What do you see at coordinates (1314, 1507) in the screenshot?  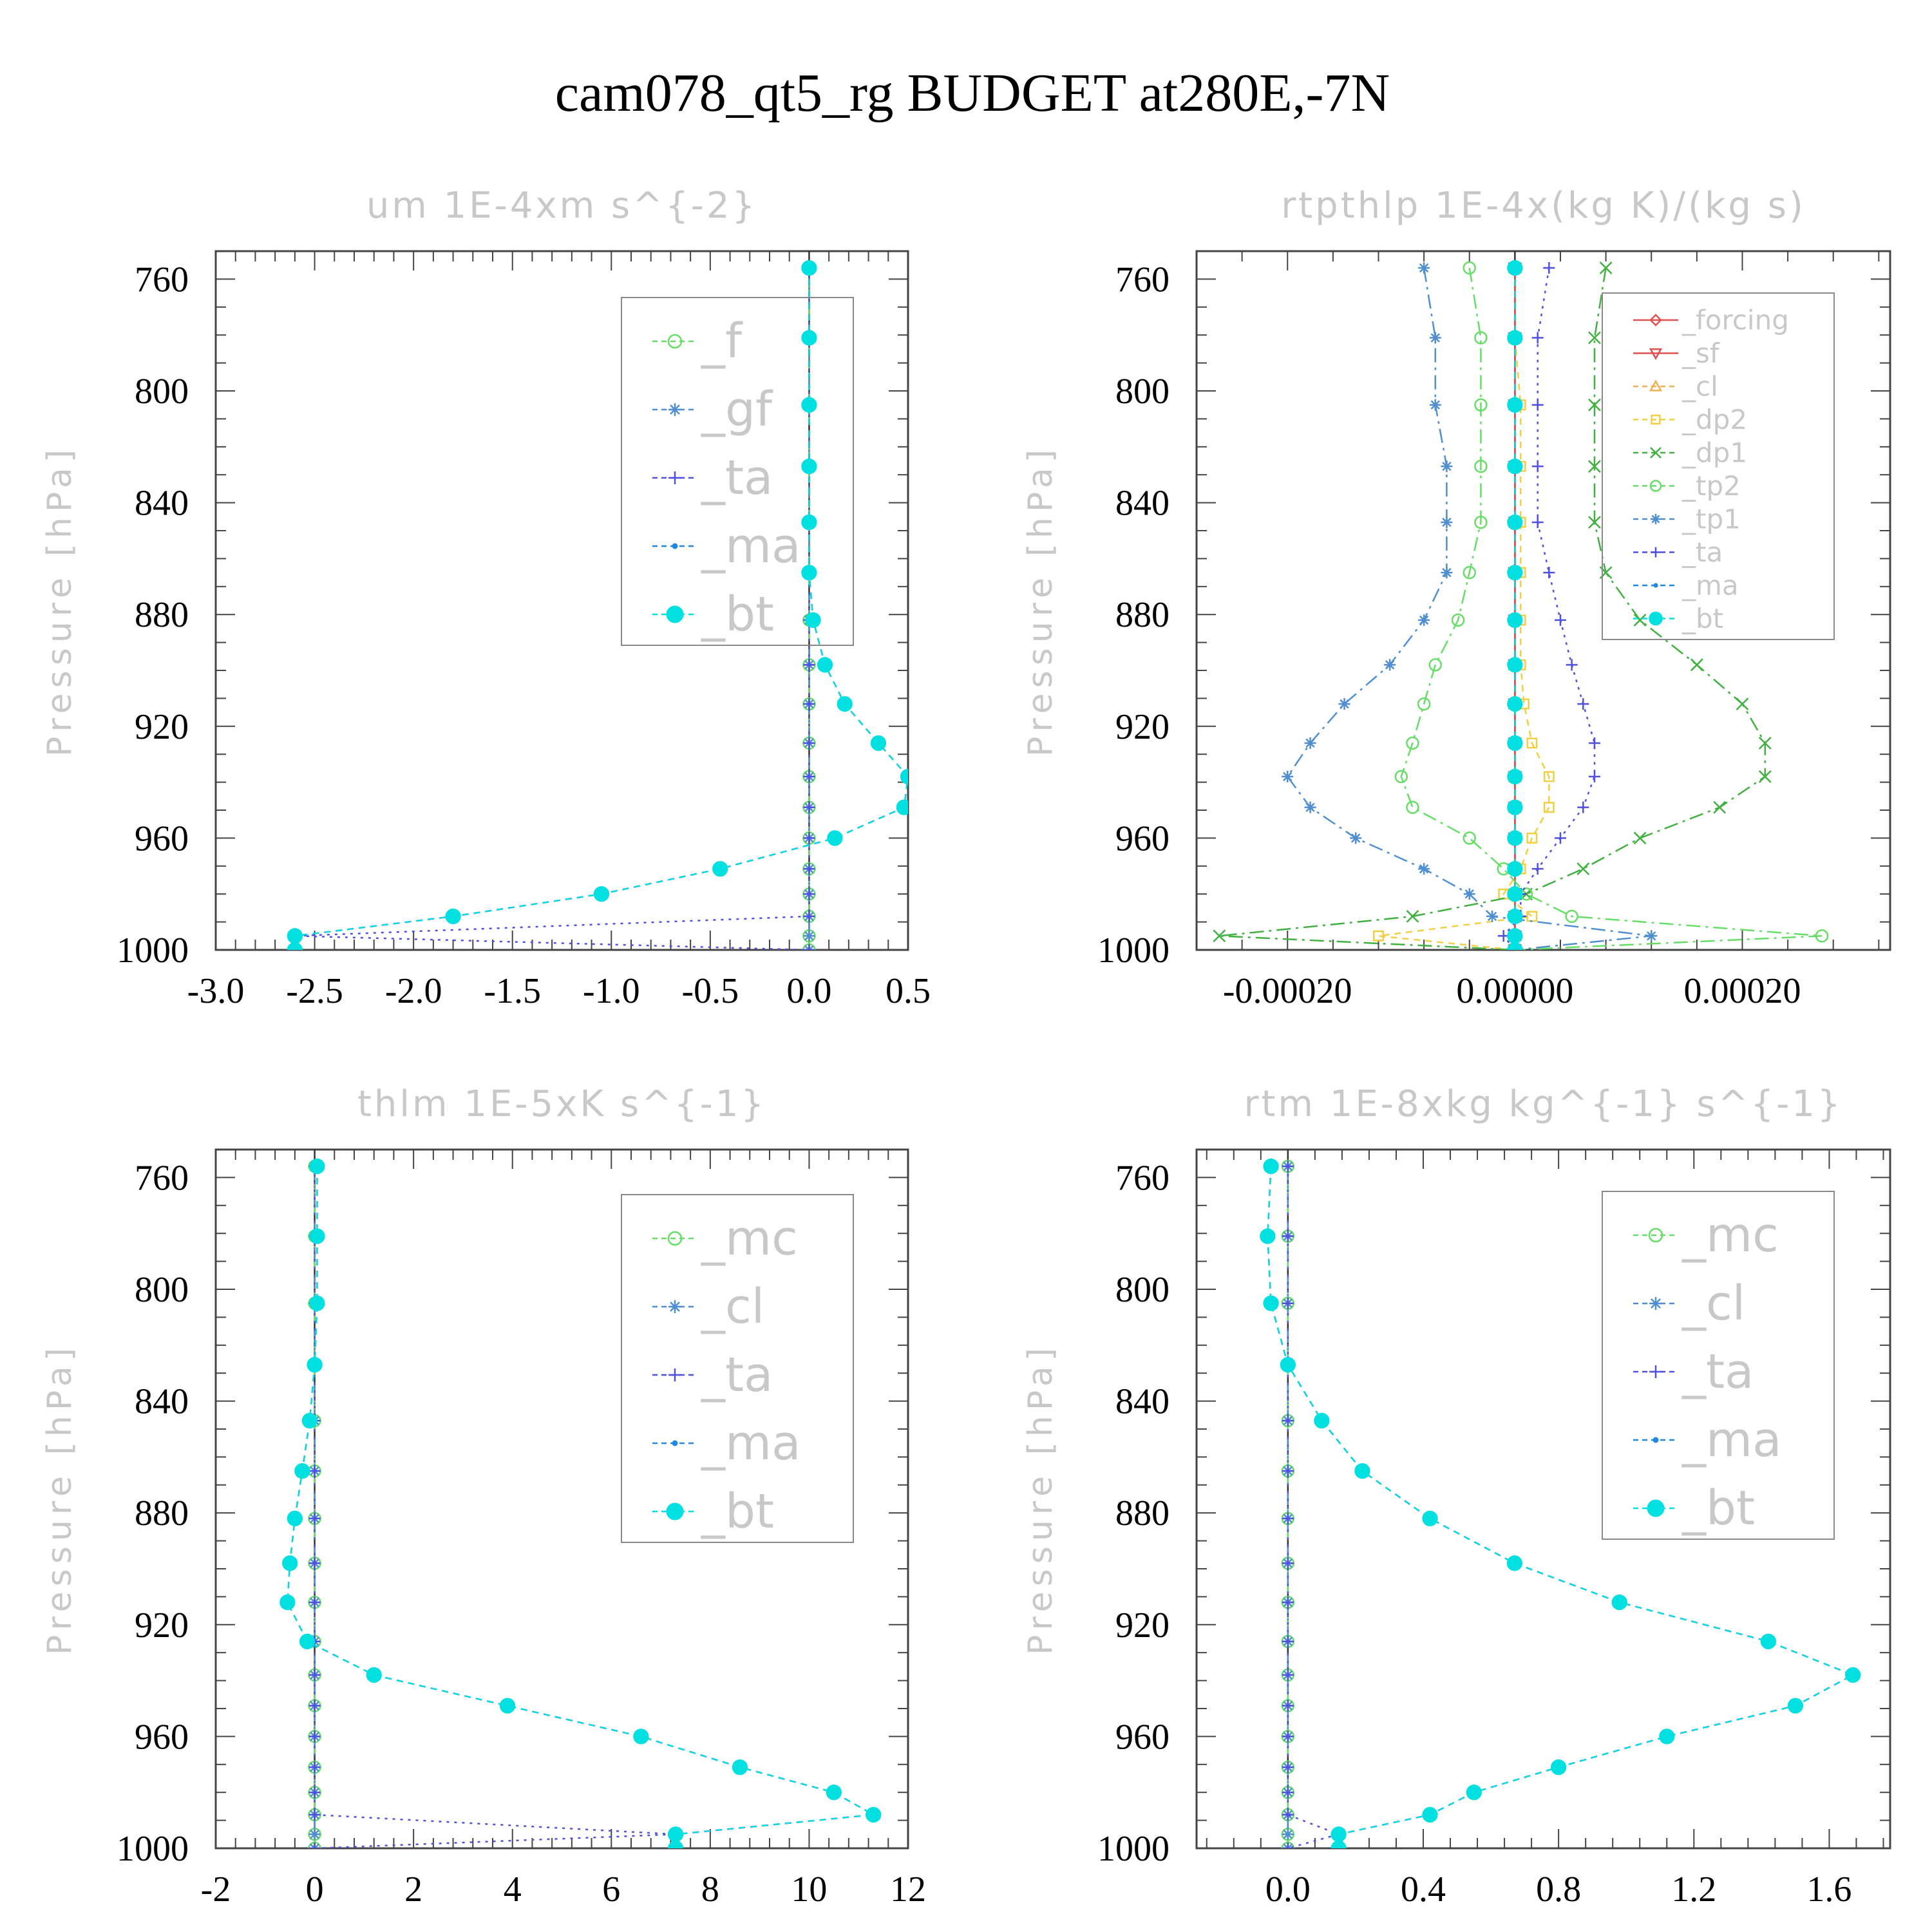 I see `series-line-ta` at bounding box center [1314, 1507].